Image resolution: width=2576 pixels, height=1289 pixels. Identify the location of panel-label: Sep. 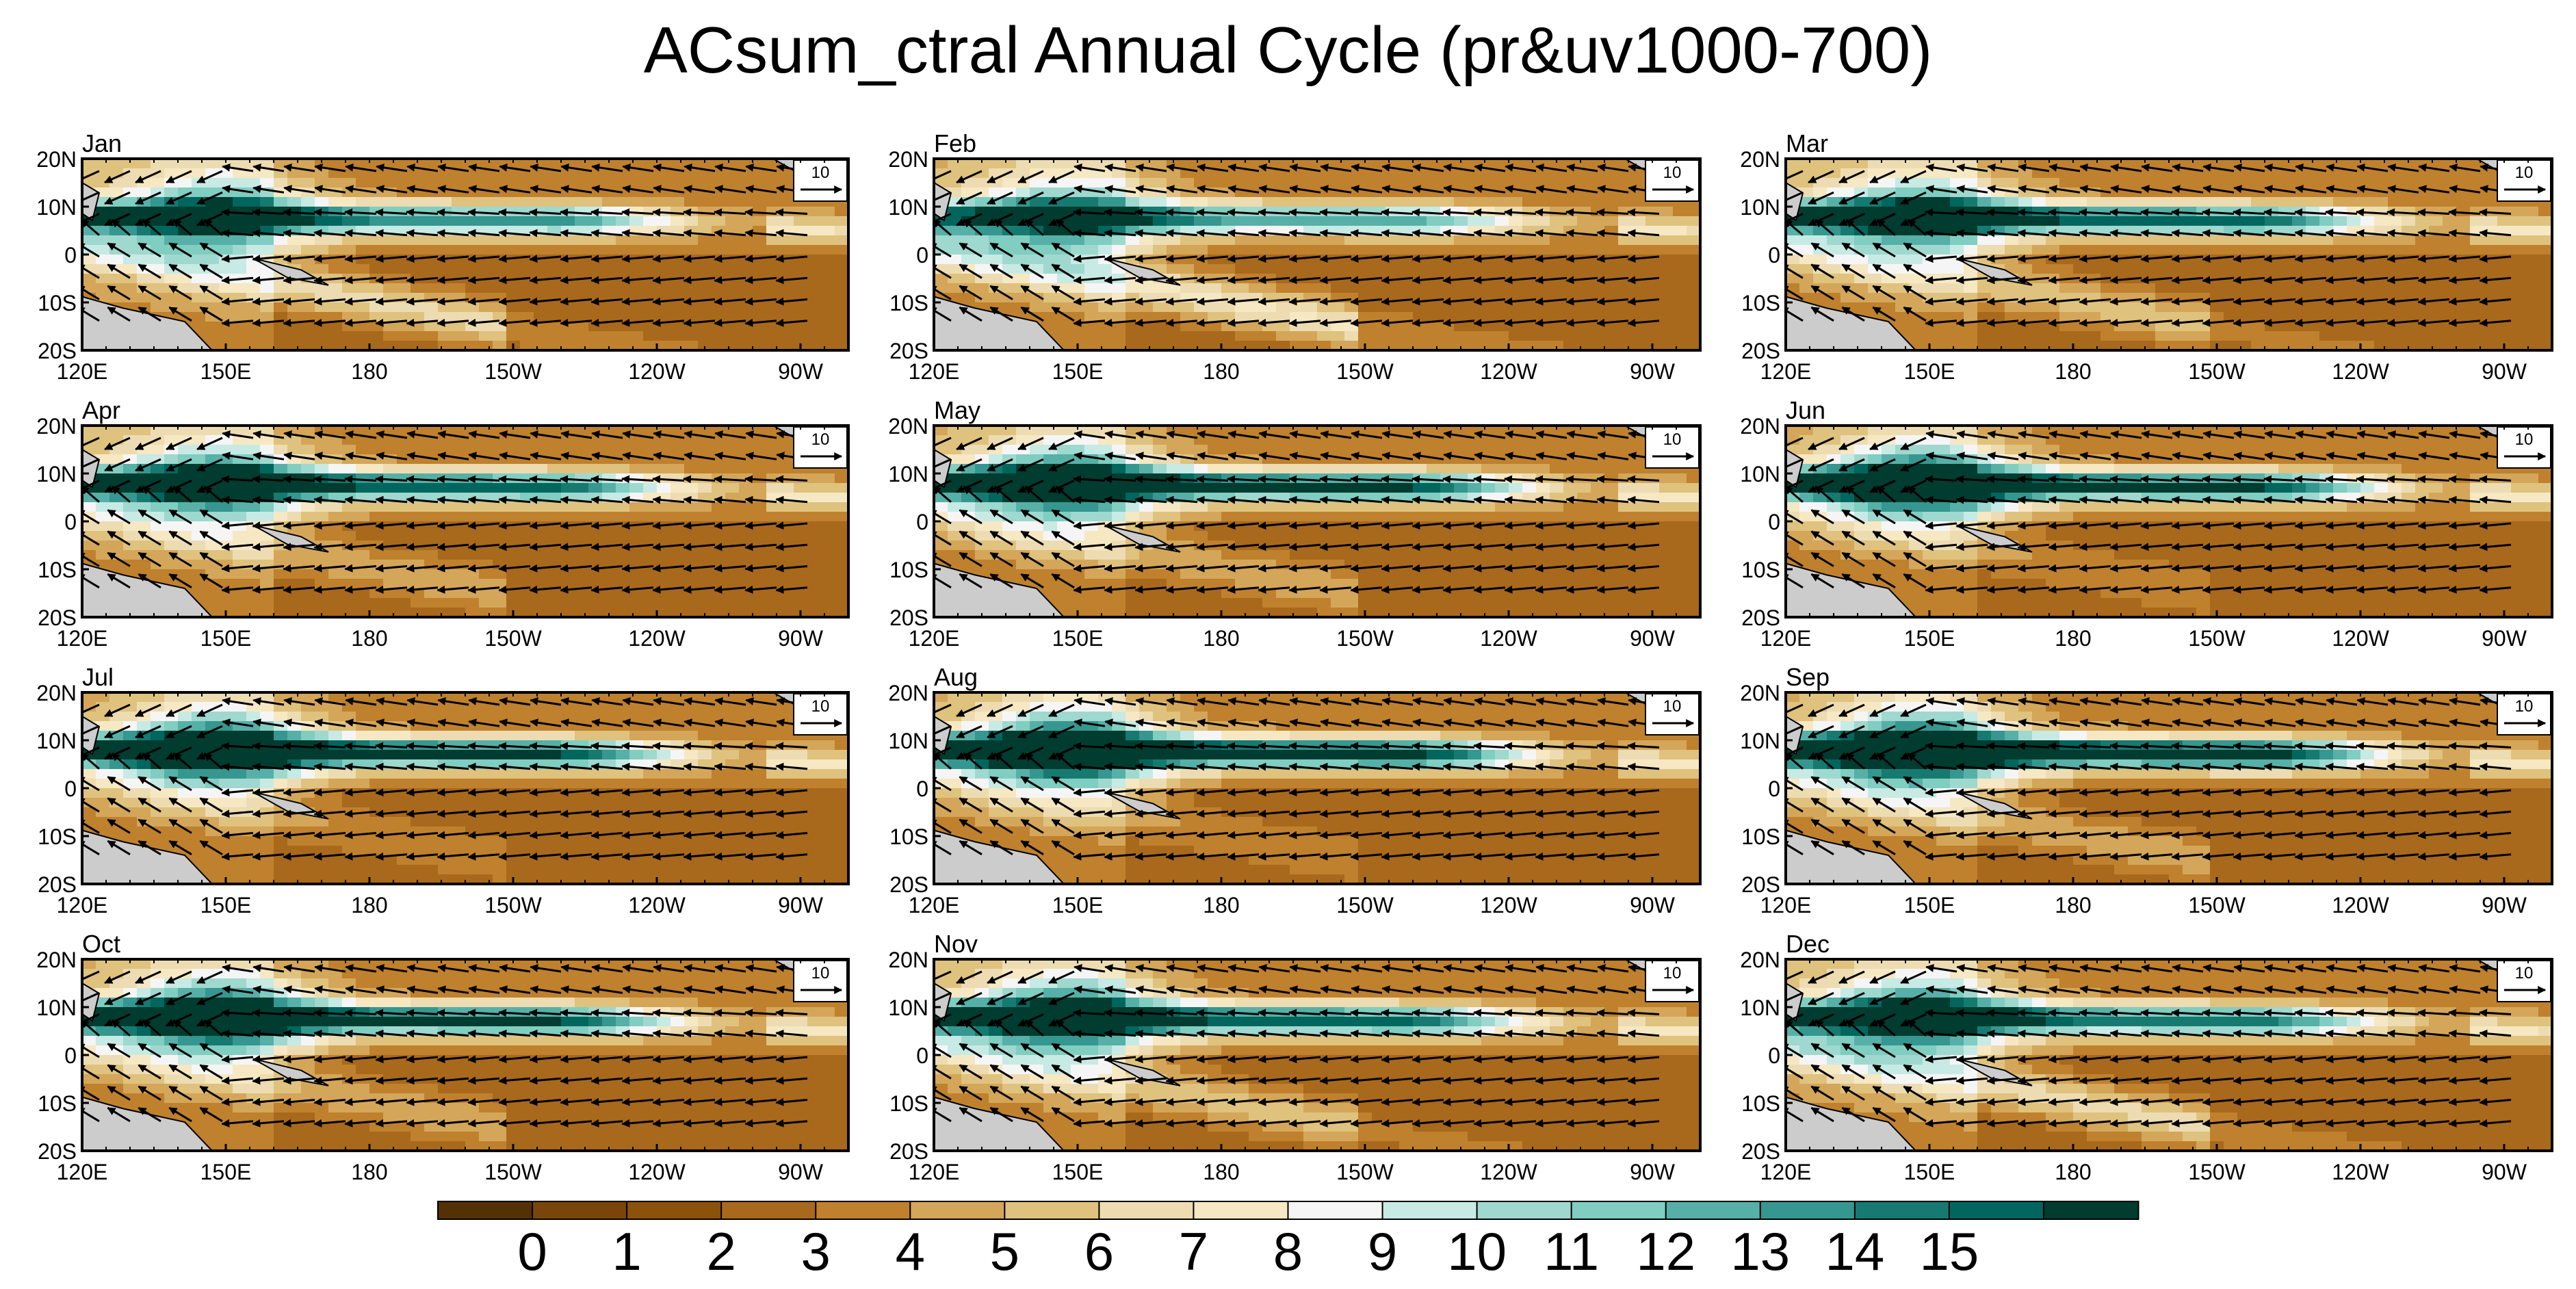
(1808, 677).